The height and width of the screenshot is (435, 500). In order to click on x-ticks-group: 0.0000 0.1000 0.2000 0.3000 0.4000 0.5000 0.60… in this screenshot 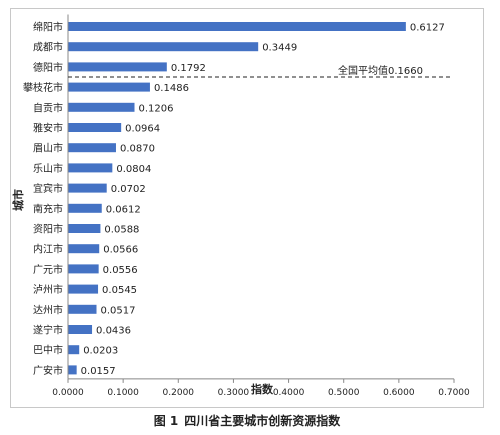, I will do `click(261, 388)`.